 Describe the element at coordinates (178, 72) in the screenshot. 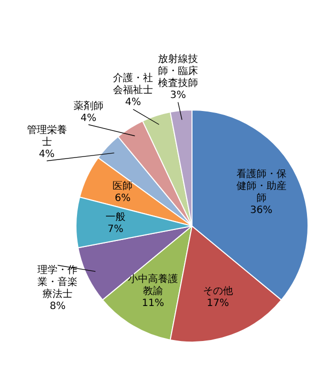

I see `slice-label: 放射線技師・臨床検査技師` at that location.